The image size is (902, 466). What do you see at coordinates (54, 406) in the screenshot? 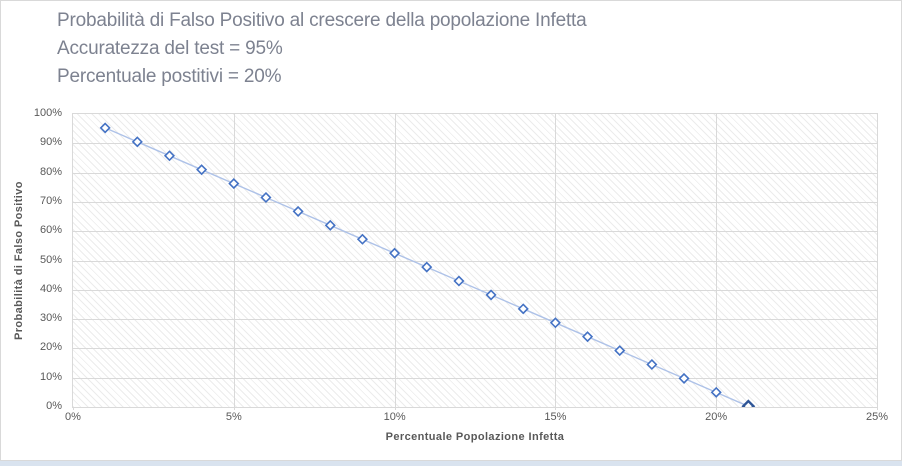
I see `y-axis-tick-label: 0%` at bounding box center [54, 406].